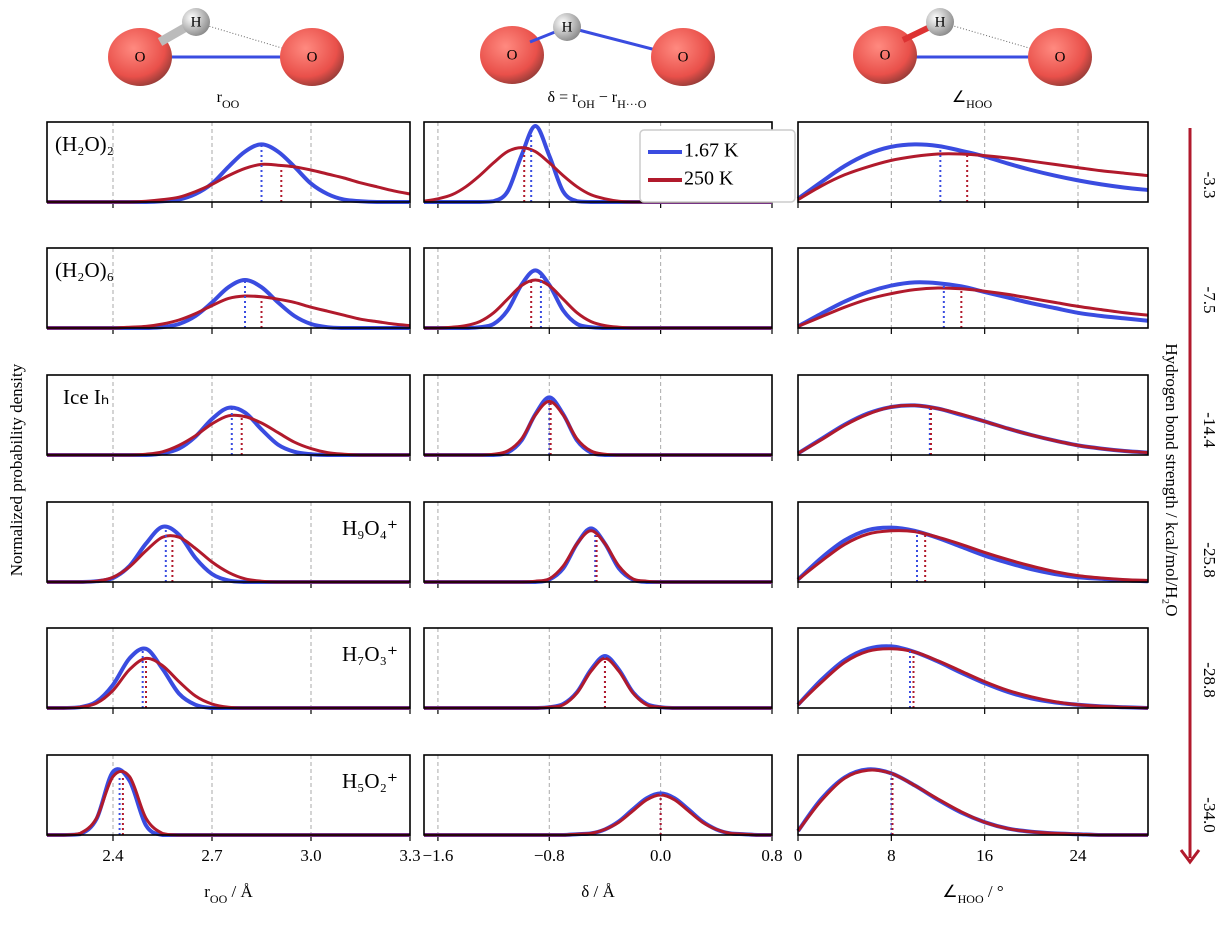 The width and height of the screenshot is (1222, 931). Describe the element at coordinates (891, 855) in the screenshot. I see `x-tick-label: 8` at that location.